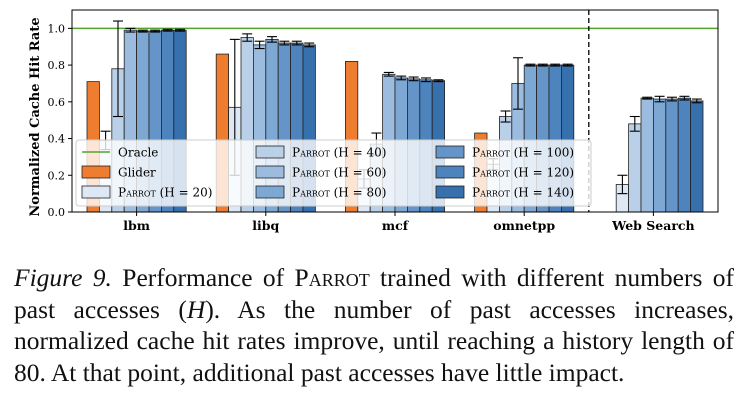 Image resolution: width=746 pixels, height=402 pixels. I want to click on legend-entry-parrot-h-20-swatch, so click(96, 192).